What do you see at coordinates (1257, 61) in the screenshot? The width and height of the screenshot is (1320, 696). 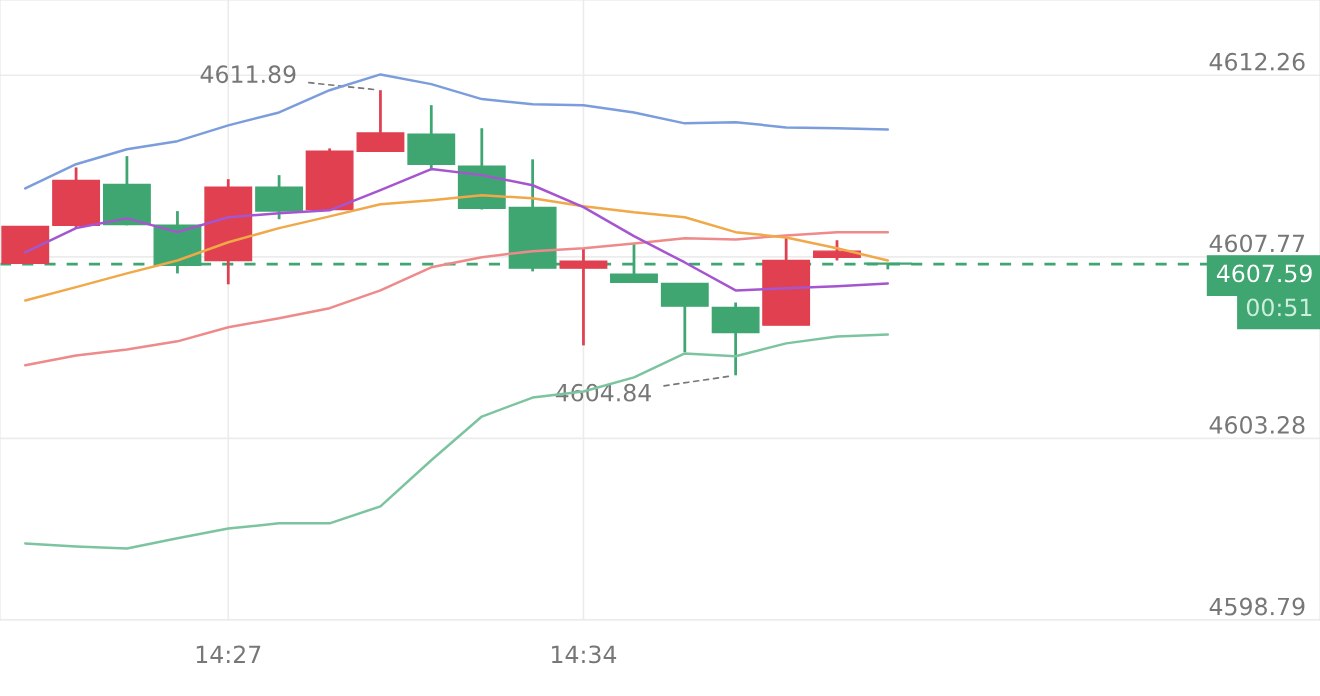 I see `y-tick-label: 4612.26` at bounding box center [1257, 61].